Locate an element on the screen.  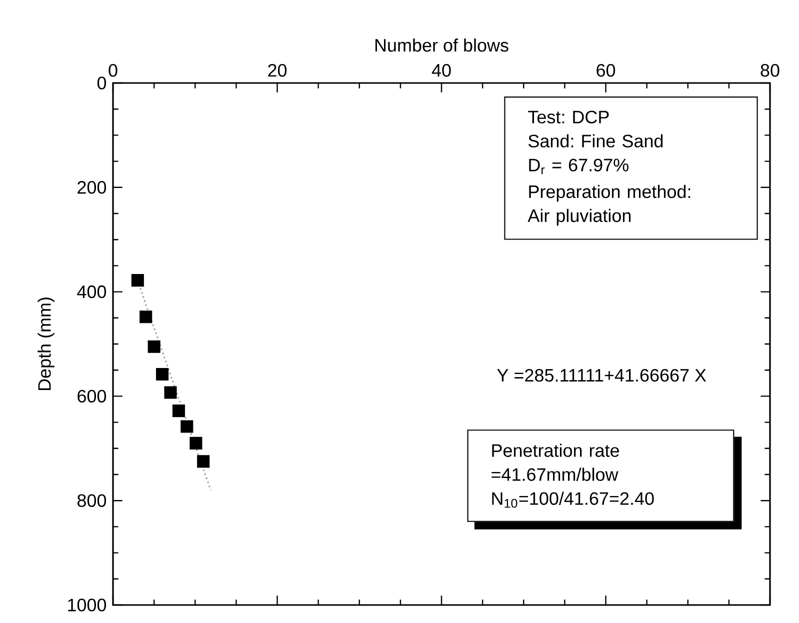
y-tick-label: 800 is located at coordinates (91, 500).